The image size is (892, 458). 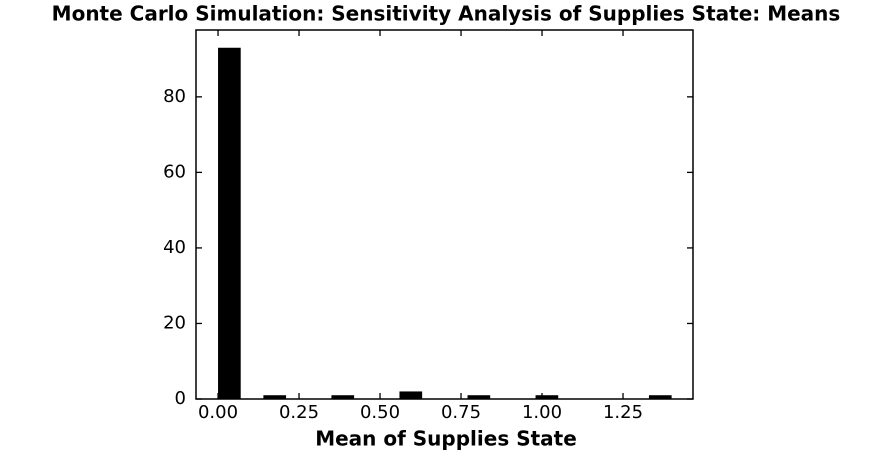 What do you see at coordinates (174, 96) in the screenshot?
I see `y-tick-label: 80` at bounding box center [174, 96].